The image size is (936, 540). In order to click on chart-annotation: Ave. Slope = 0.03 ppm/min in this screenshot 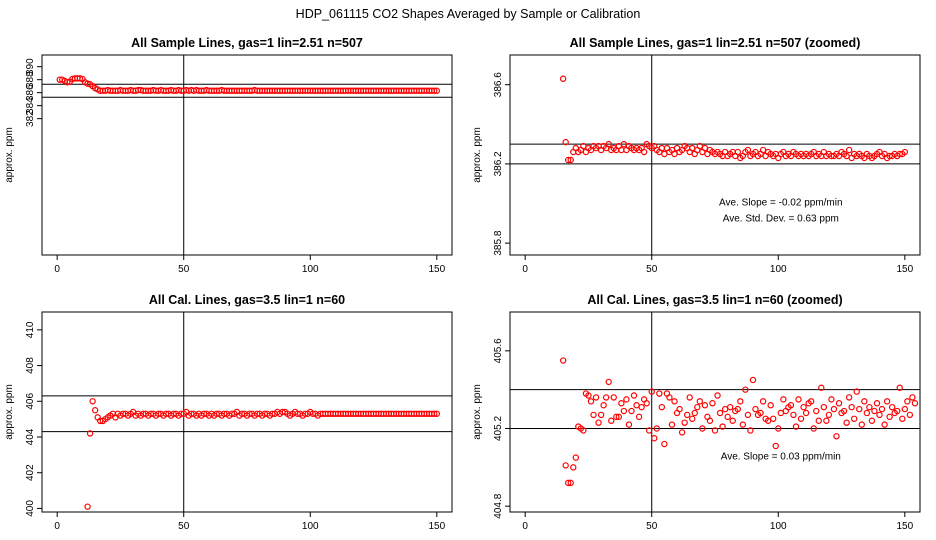, I will do `click(781, 457)`.